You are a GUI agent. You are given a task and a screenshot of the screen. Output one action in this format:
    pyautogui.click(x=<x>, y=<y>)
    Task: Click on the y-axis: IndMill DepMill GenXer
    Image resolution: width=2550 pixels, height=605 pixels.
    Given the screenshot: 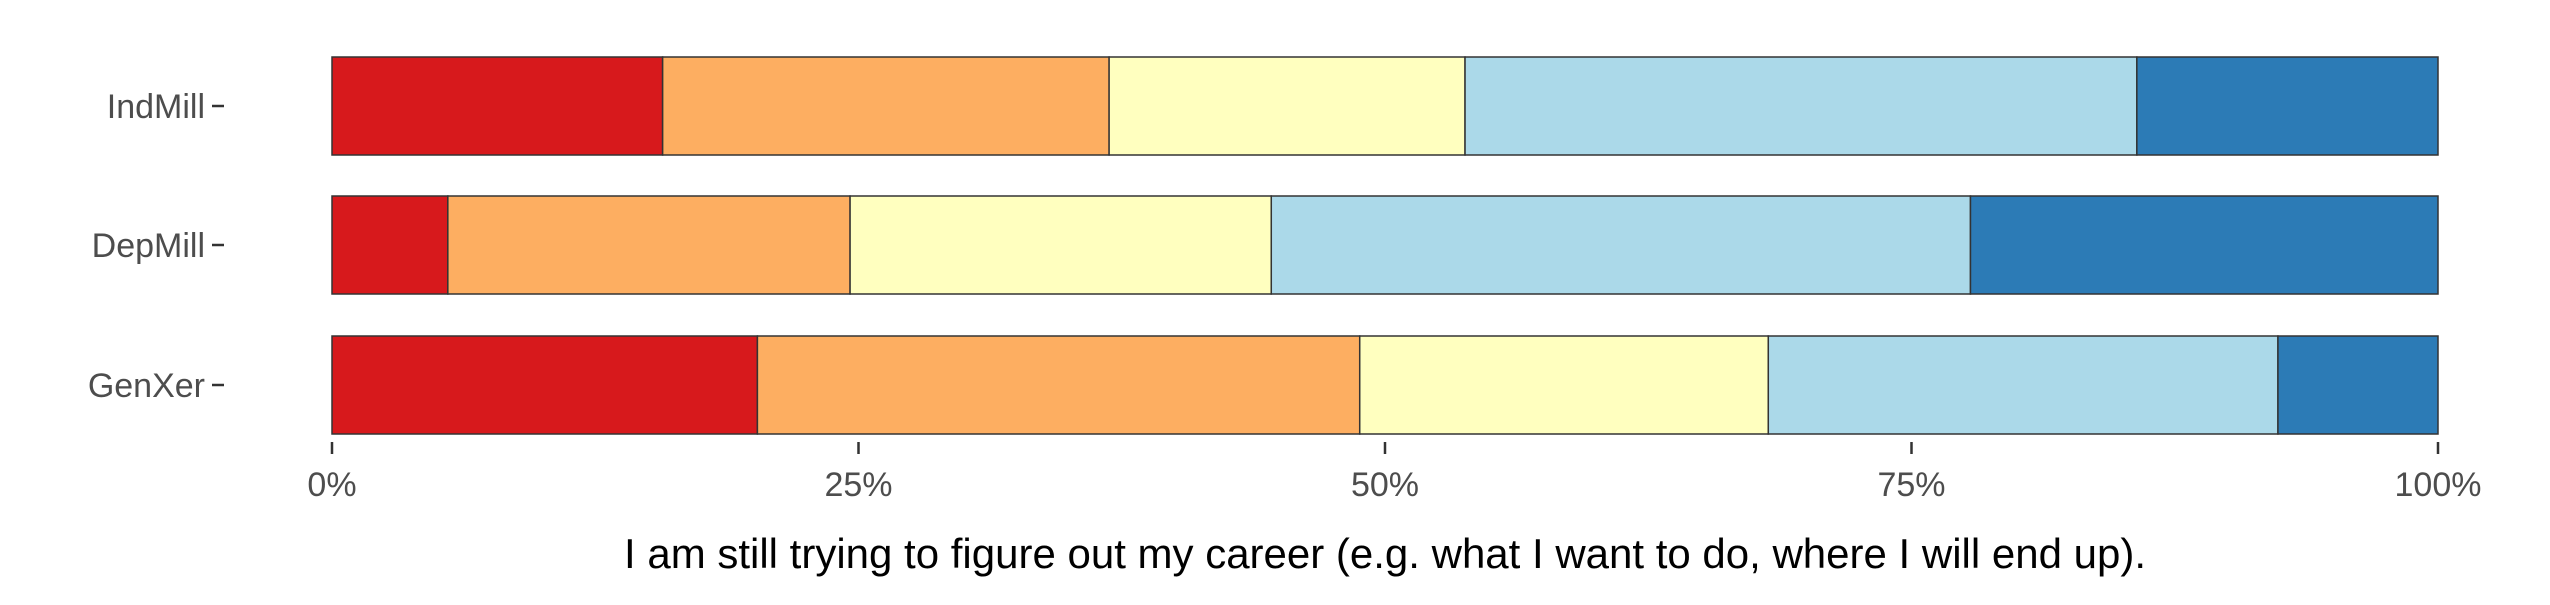 What is the action you would take?
    pyautogui.click(x=156, y=246)
    